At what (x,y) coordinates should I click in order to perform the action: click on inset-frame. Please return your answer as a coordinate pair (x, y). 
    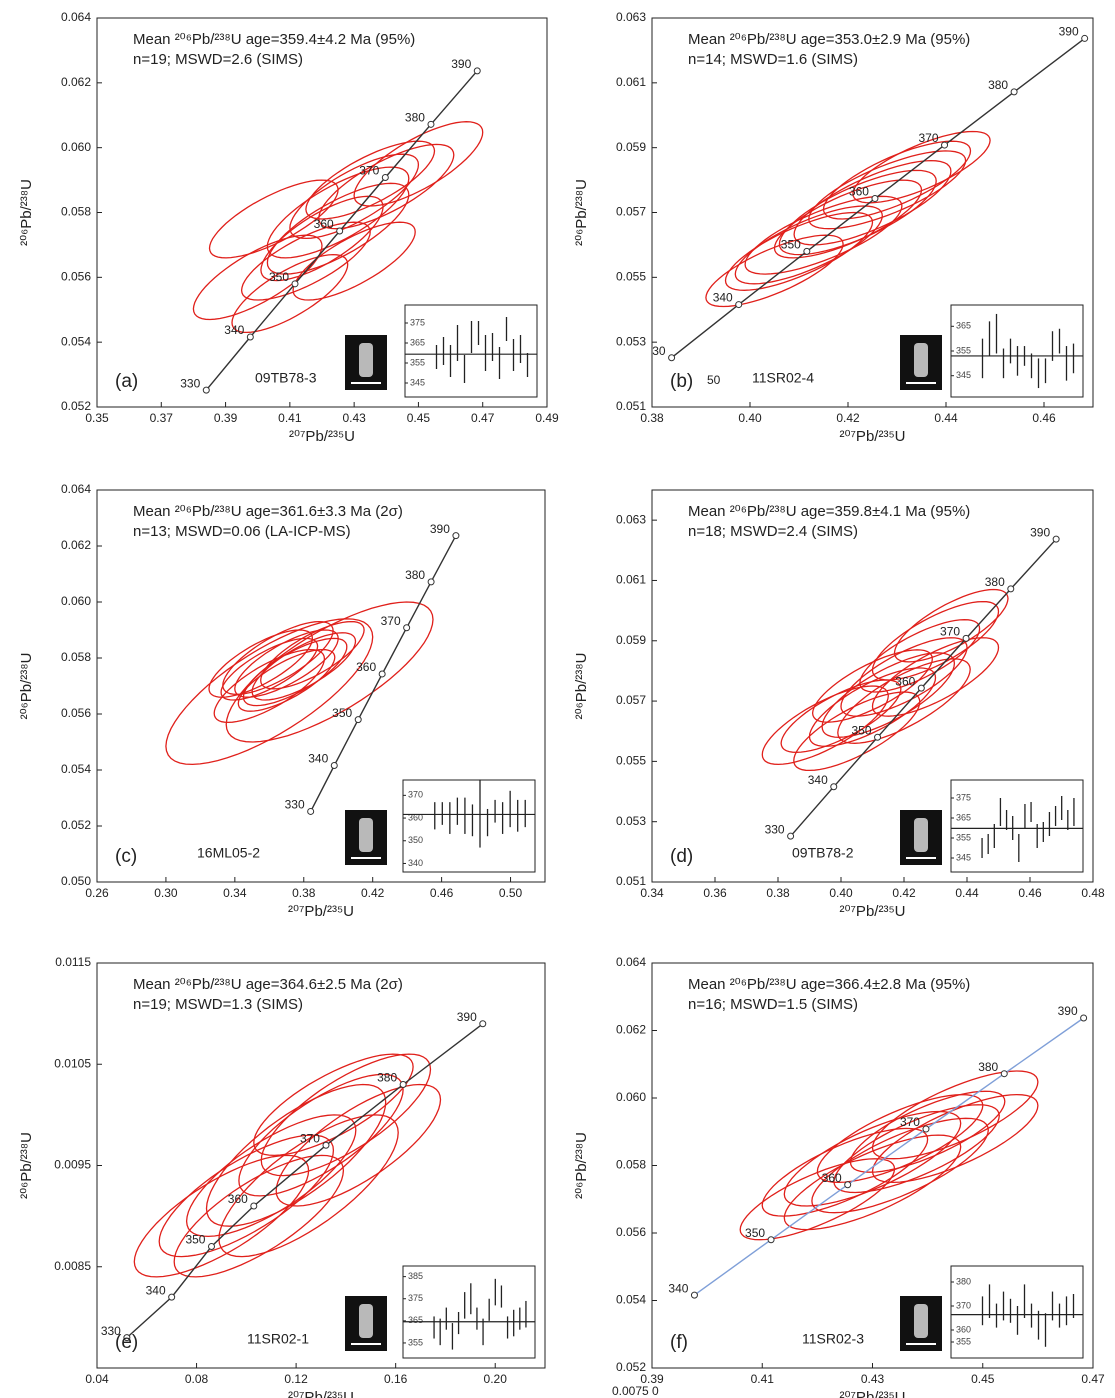
    Looking at the image, I should click on (469, 1312).